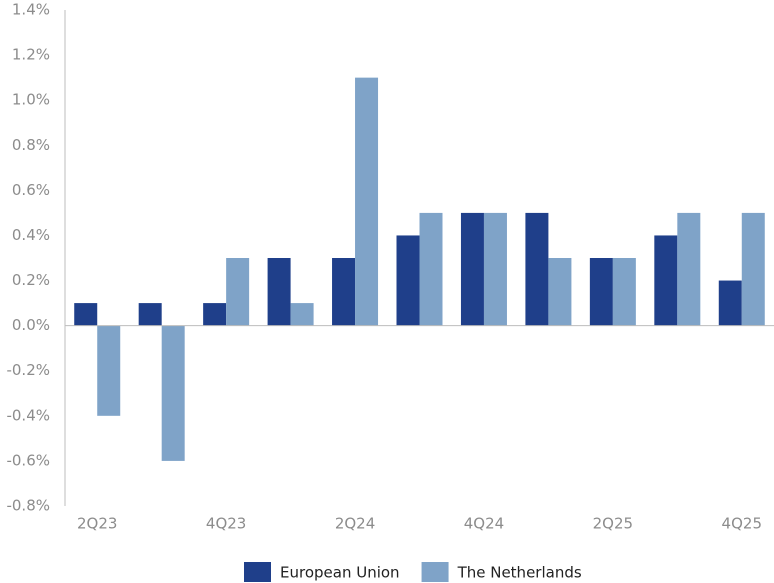 Image resolution: width=774 pixels, height=583 pixels. What do you see at coordinates (31, 190) in the screenshot?
I see `y-tick-label: 0.6%` at bounding box center [31, 190].